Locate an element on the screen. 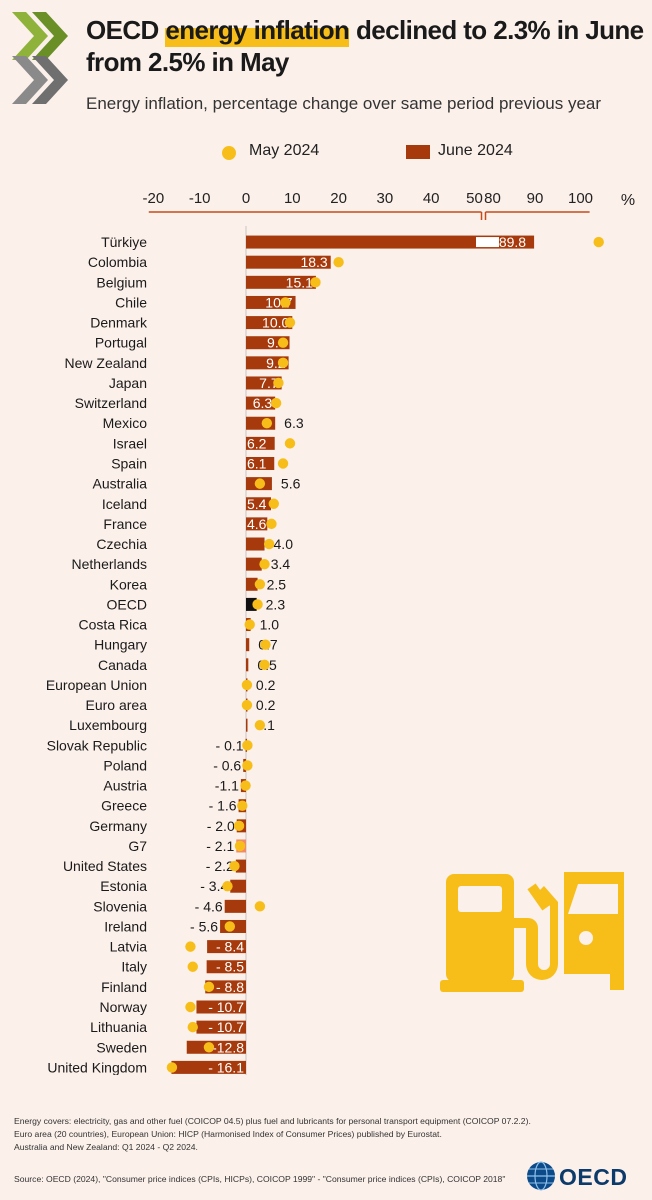  category-label: Portugal is located at coordinates (121, 343).